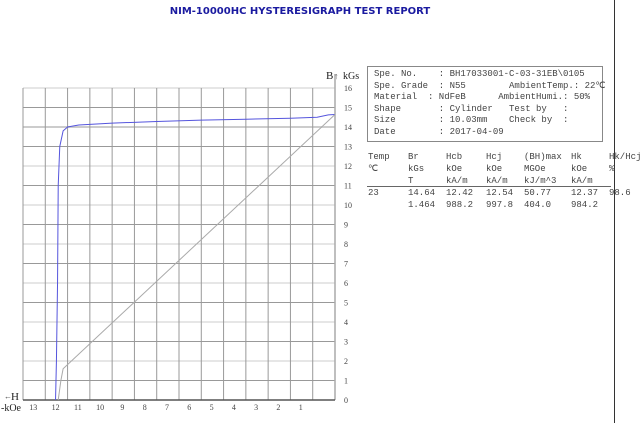 The image size is (641, 423). I want to click on x-arrow-icon: ←, so click(8, 396).